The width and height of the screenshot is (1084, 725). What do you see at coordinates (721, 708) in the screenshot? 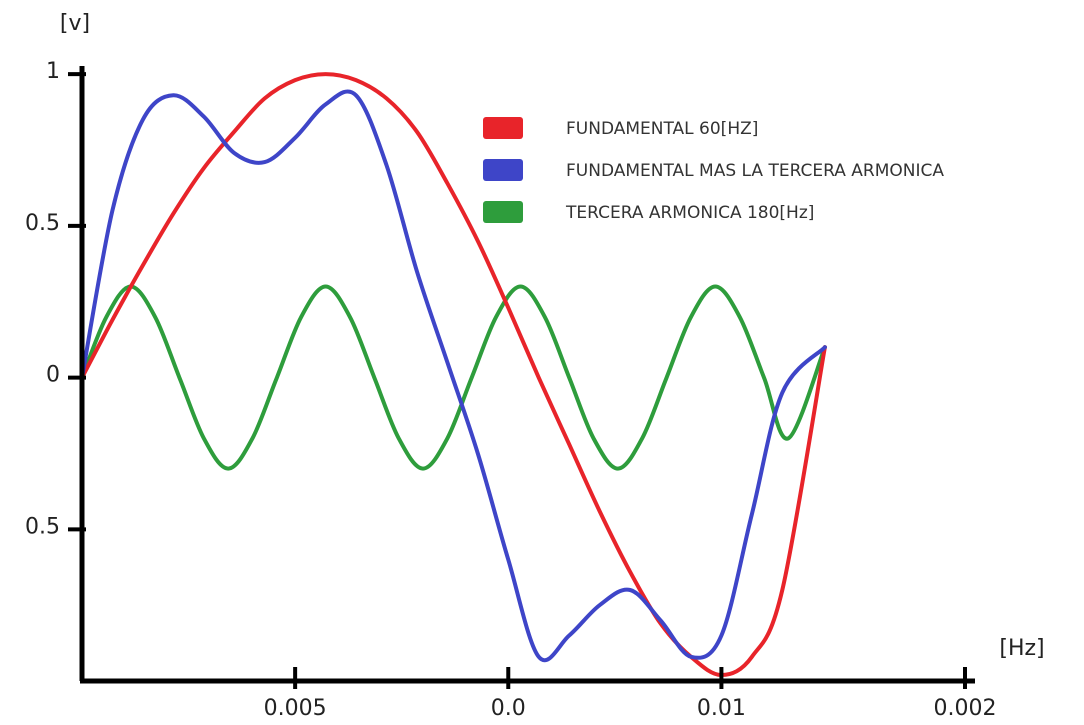
I see `x-tick-label: 0.01` at bounding box center [721, 708].